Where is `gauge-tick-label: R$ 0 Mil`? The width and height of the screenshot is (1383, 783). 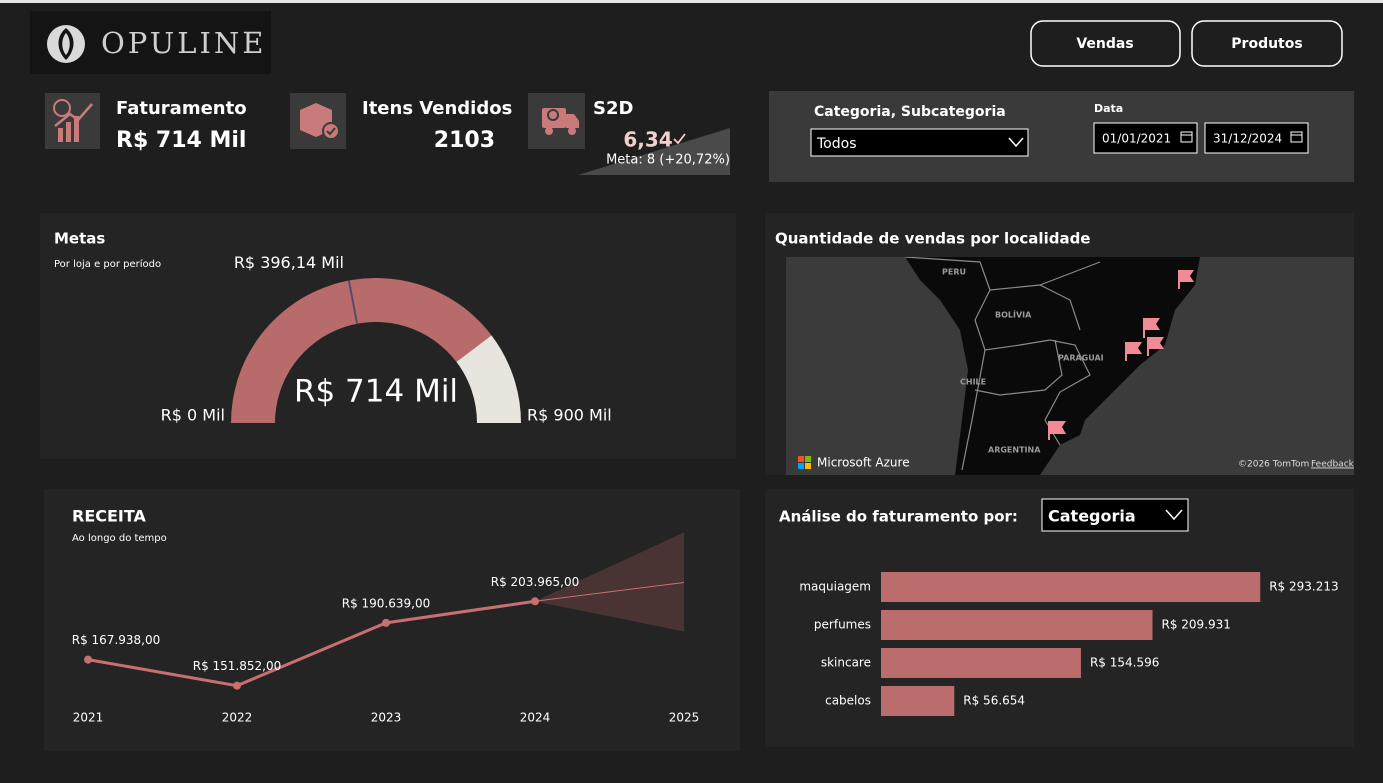 gauge-tick-label: R$ 0 Mil is located at coordinates (193, 415).